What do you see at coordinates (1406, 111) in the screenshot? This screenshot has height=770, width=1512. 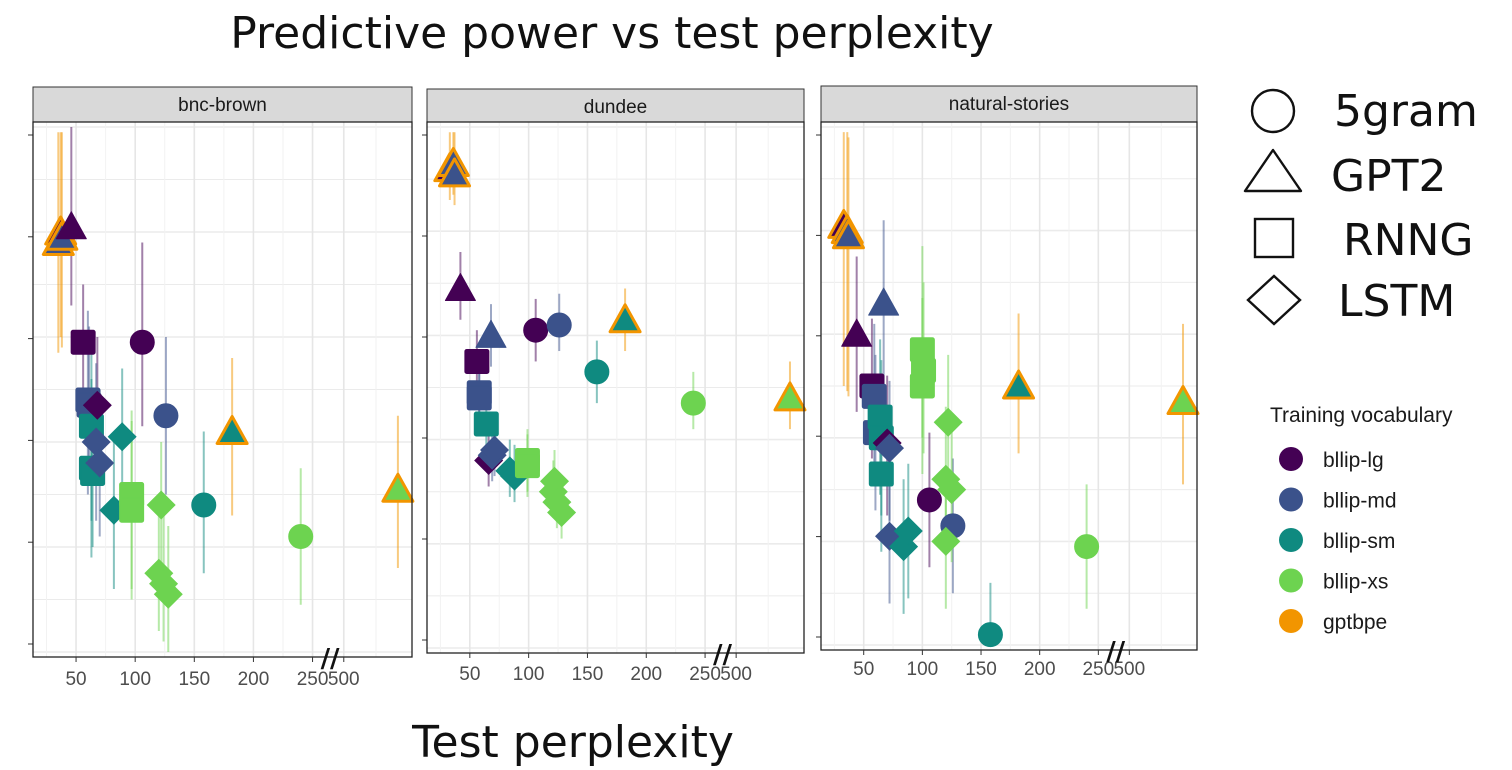 I see `shape-legend-label: 5gram` at bounding box center [1406, 111].